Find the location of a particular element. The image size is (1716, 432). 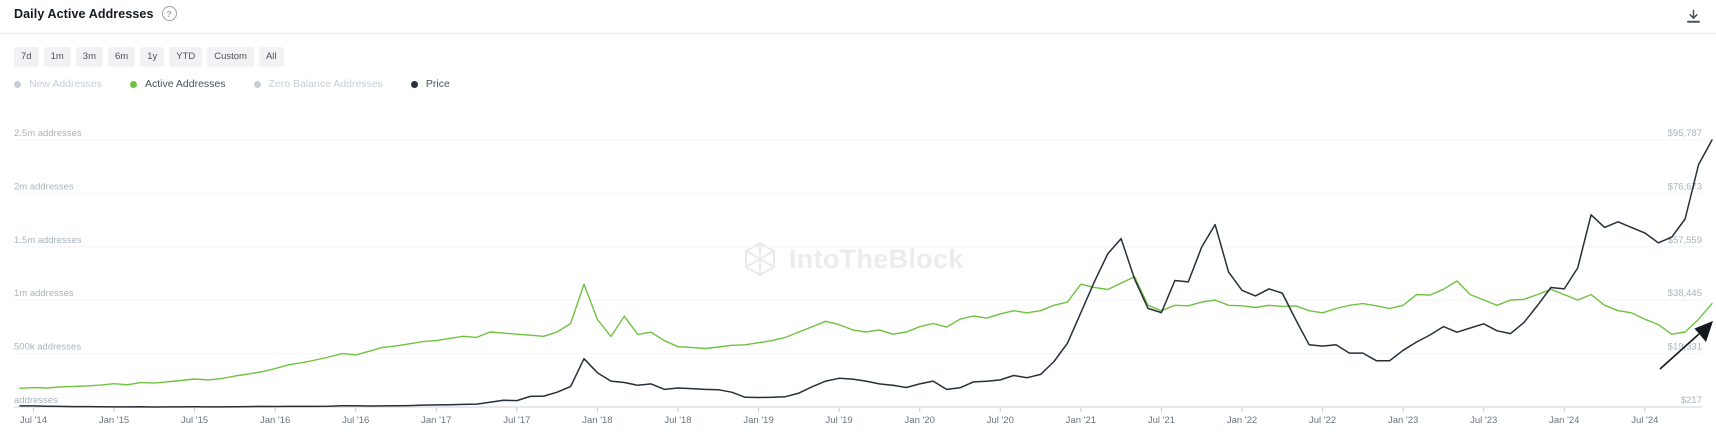

x-axis-label: Jan '24 is located at coordinates (1564, 420).